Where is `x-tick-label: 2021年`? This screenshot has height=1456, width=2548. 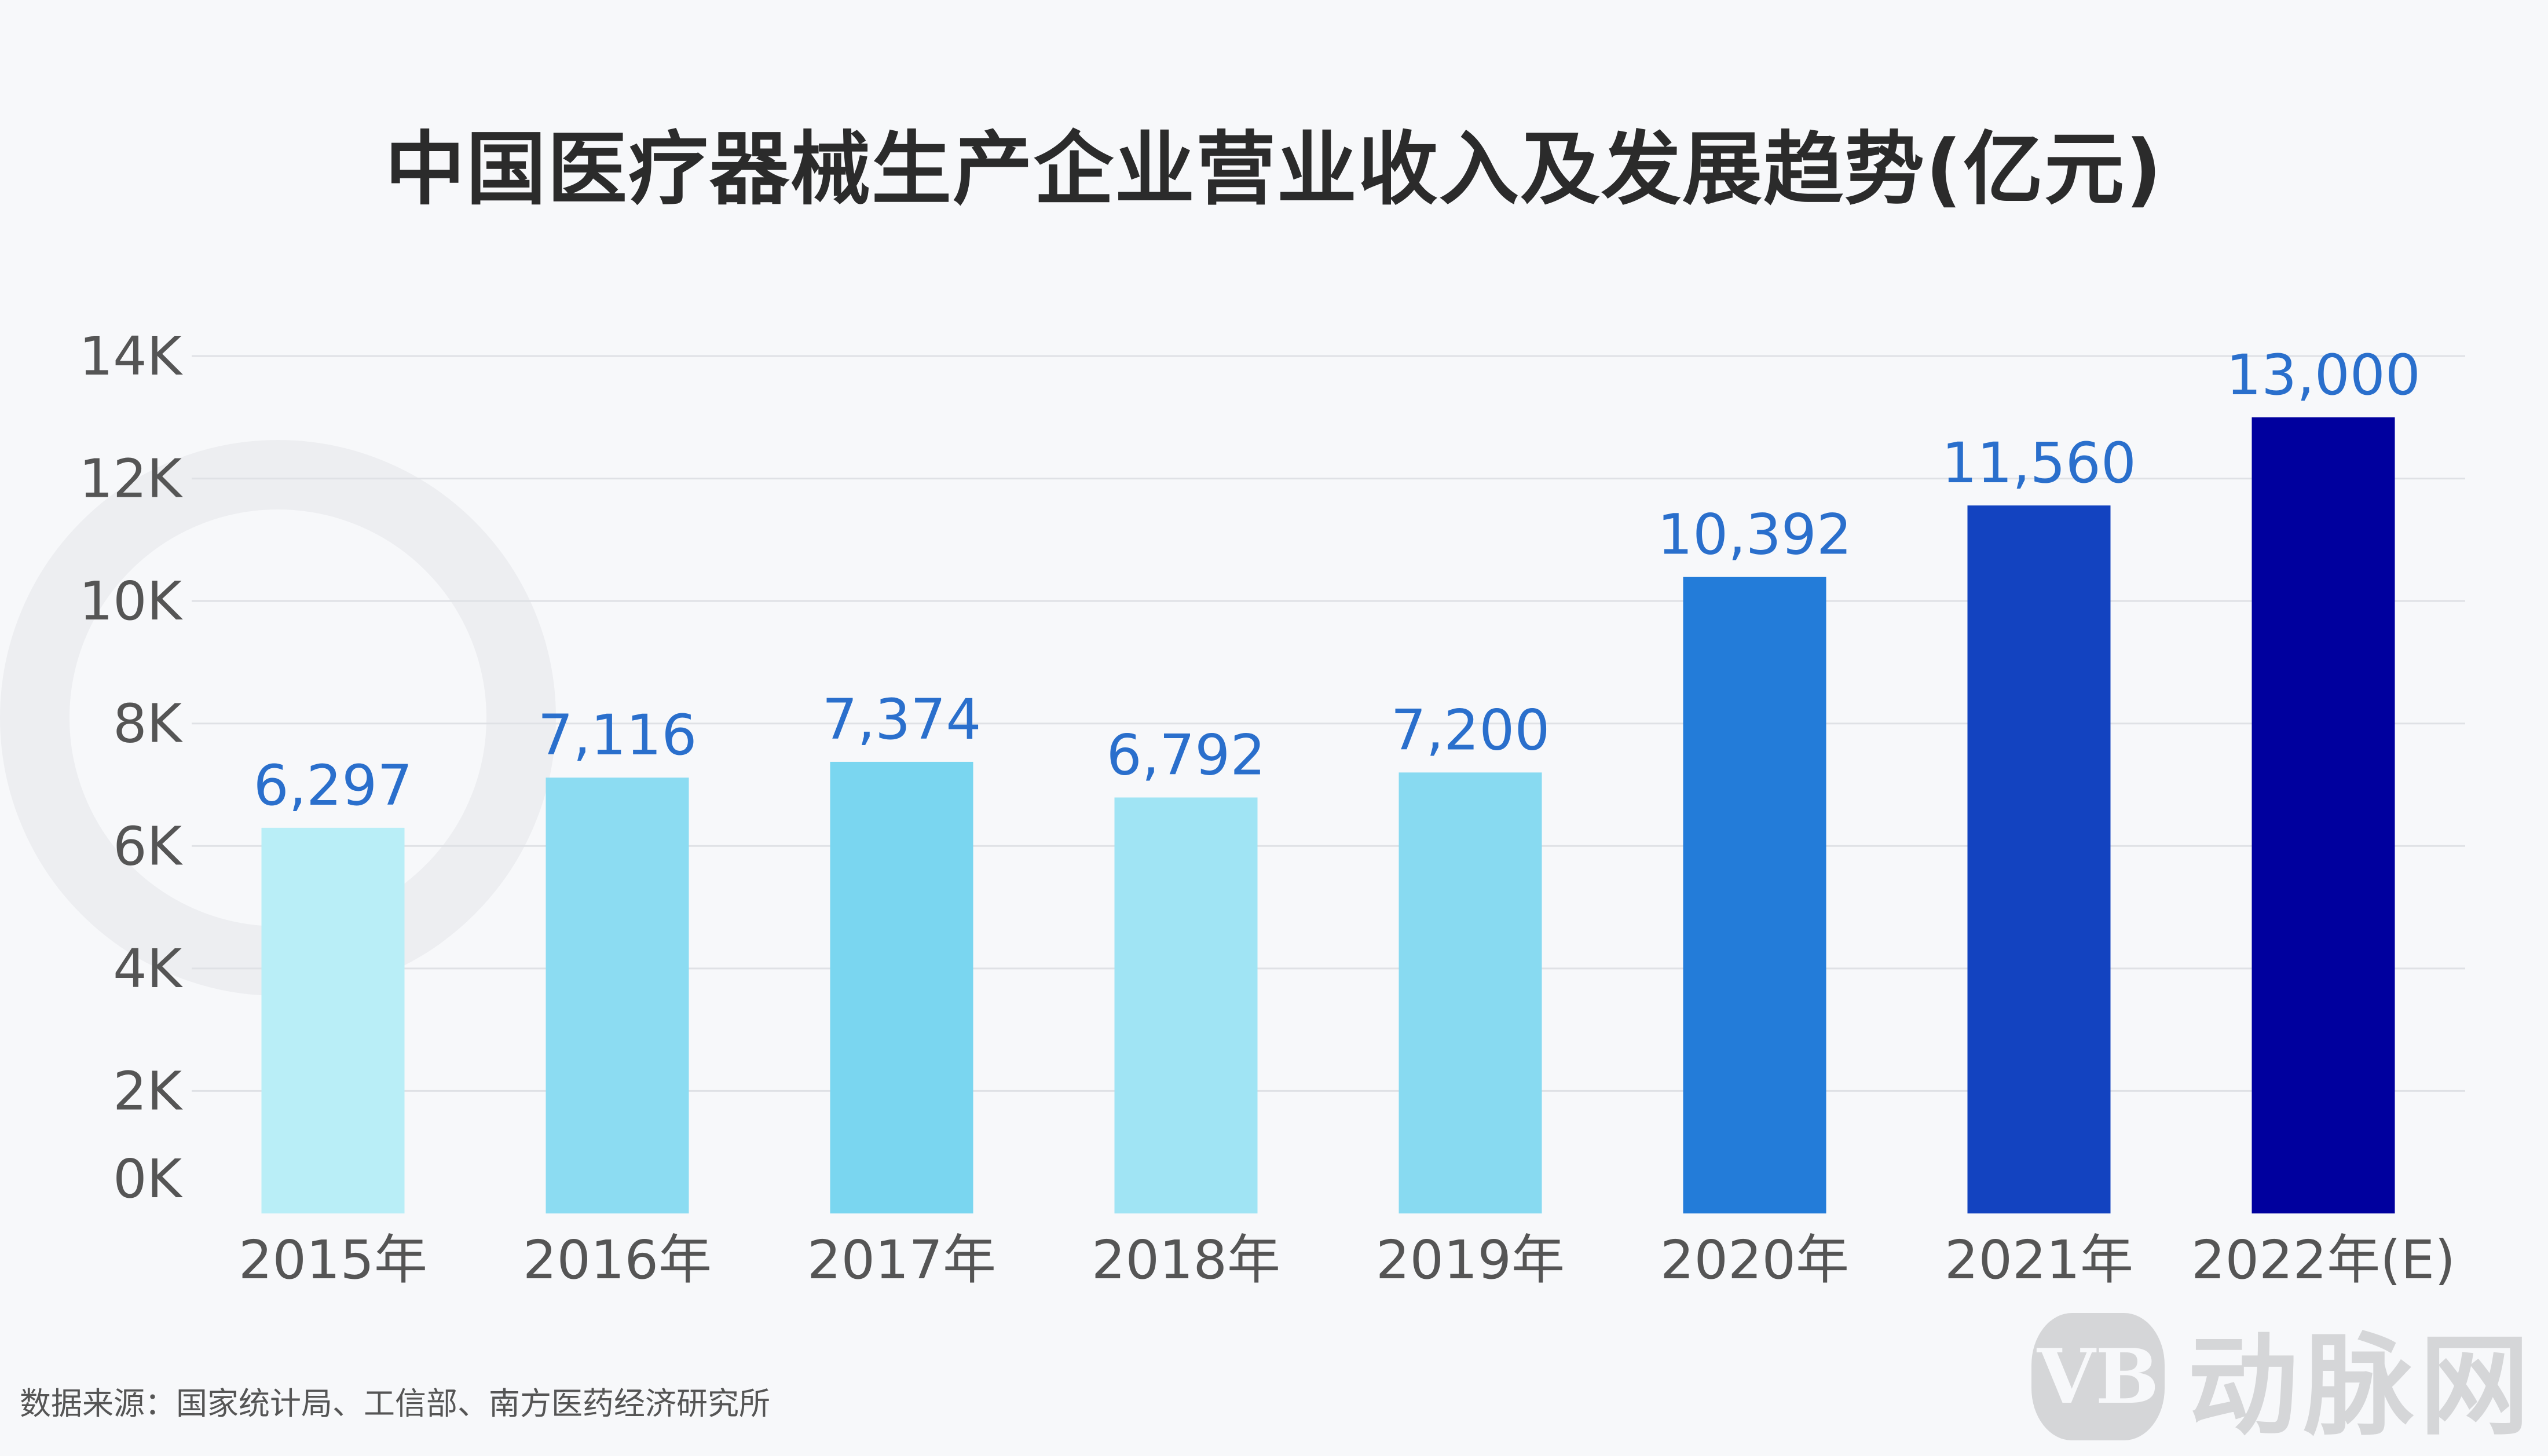
x-tick-label: 2021年 is located at coordinates (2039, 1260).